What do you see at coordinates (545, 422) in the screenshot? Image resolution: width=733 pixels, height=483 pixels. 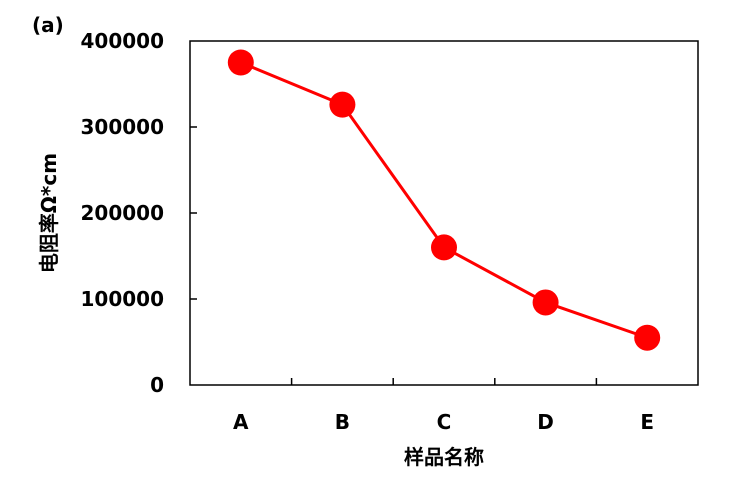 I see `x-tick-label: D` at bounding box center [545, 422].